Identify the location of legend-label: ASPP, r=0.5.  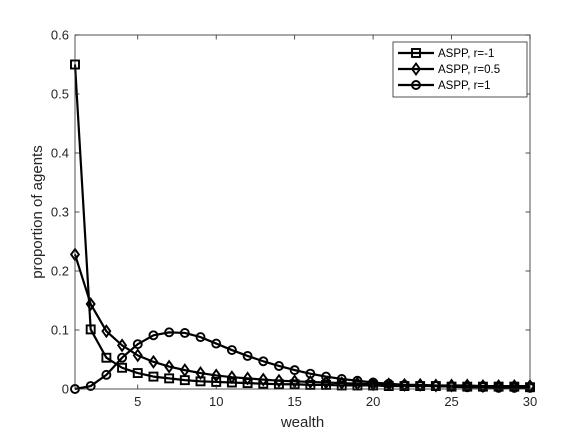
(469, 70).